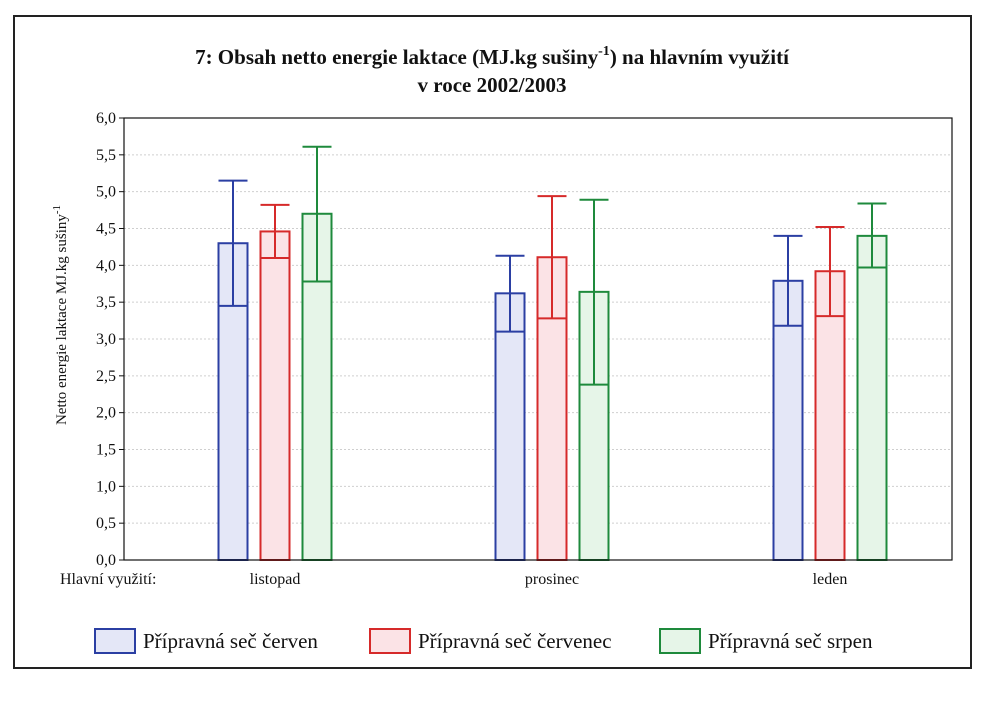 The height and width of the screenshot is (715, 996). What do you see at coordinates (552, 579) in the screenshot?
I see `x-category-label: prosinec` at bounding box center [552, 579].